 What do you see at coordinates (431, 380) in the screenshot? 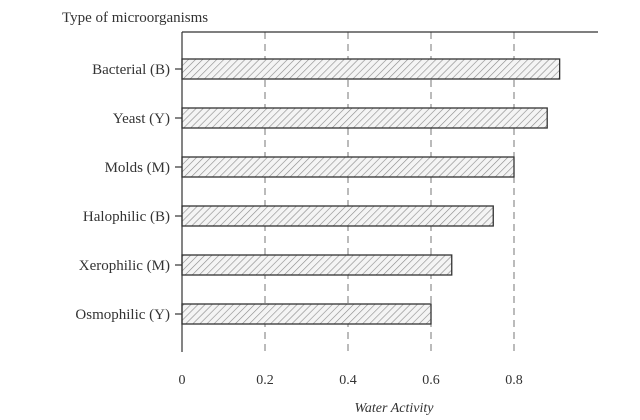
I see `x-tick-label: 0.6` at bounding box center [431, 380].